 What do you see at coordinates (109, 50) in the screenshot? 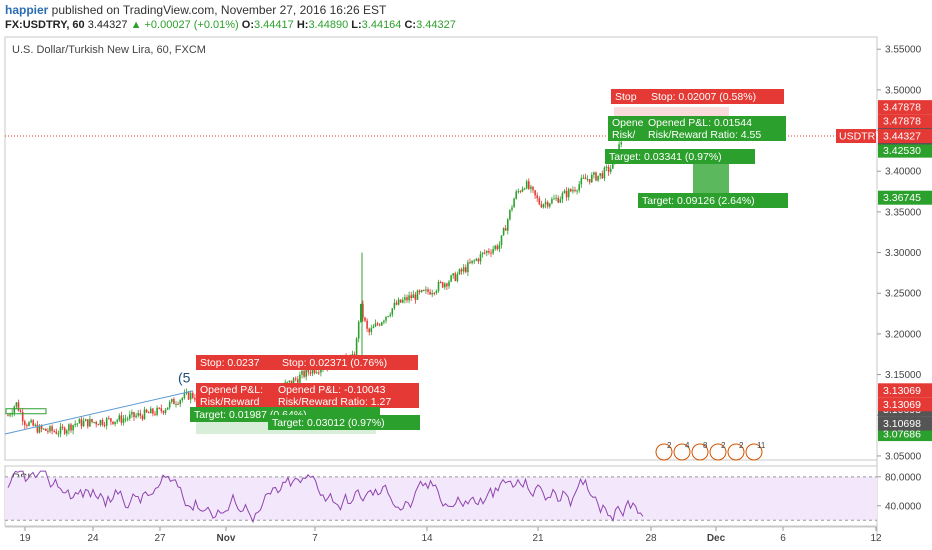
I see `chart-title: U.S. Dollar/Turkish New Lira, 60, FXCM` at bounding box center [109, 50].